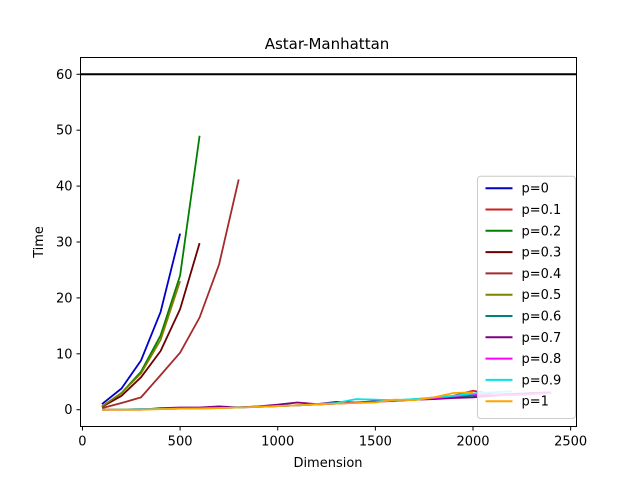 This screenshot has width=640, height=480. Describe the element at coordinates (542, 359) in the screenshot. I see `legend-label: p=0.8` at that location.